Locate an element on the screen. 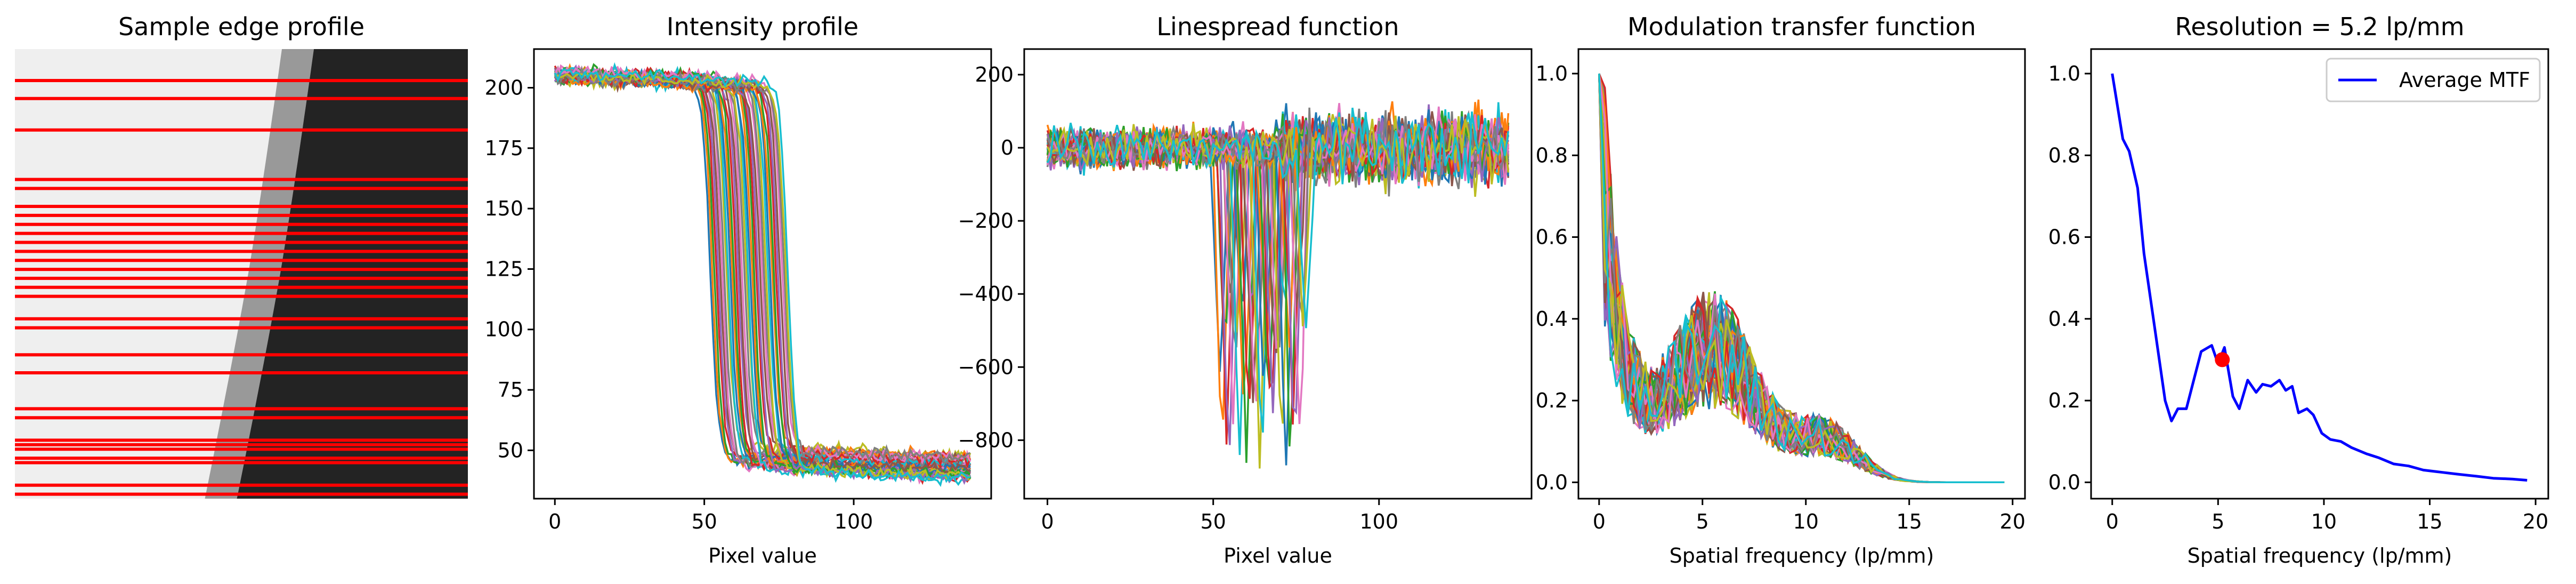  mtf-x-label: Spatial frequency (lp/mm) is located at coordinates (1802, 555).